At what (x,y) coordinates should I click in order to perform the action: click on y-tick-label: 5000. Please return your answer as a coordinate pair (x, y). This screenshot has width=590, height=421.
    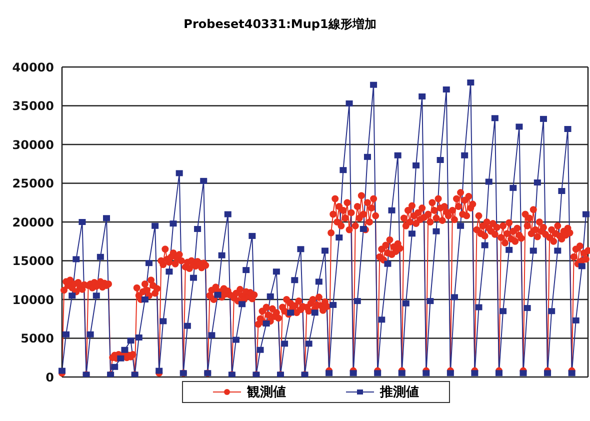
    Looking at the image, I should click on (37, 339).